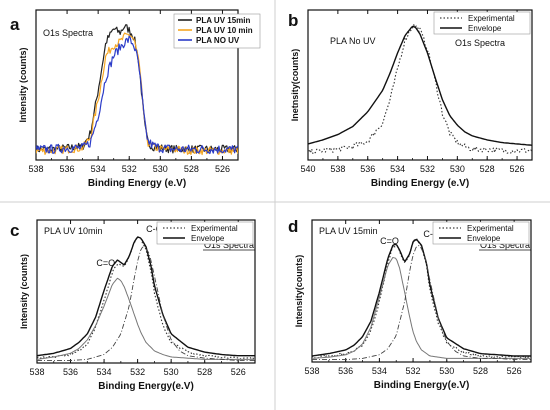  Describe the element at coordinates (73, 231) in the screenshot. I see `panel-title: PLA UV 10min` at that location.